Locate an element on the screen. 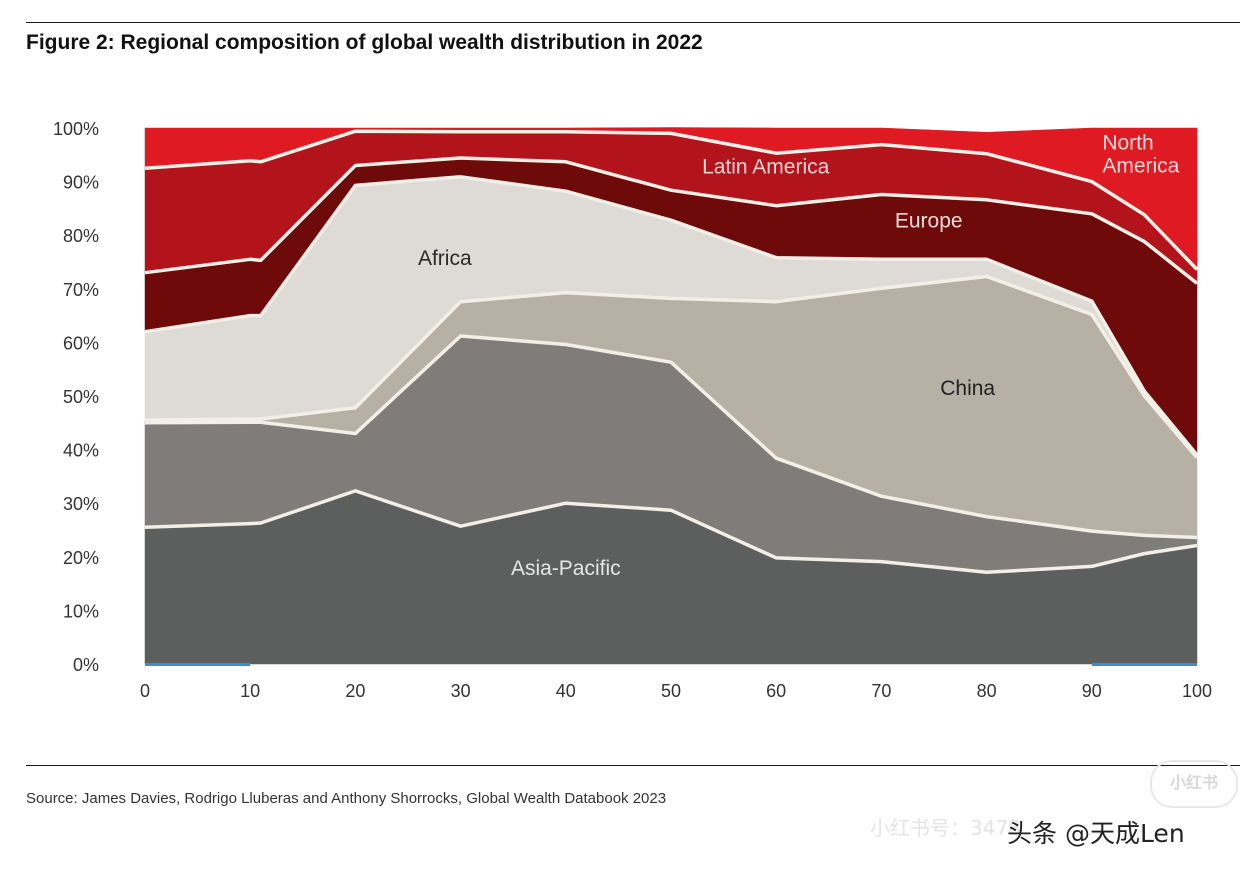  top-rule is located at coordinates (633, 22).